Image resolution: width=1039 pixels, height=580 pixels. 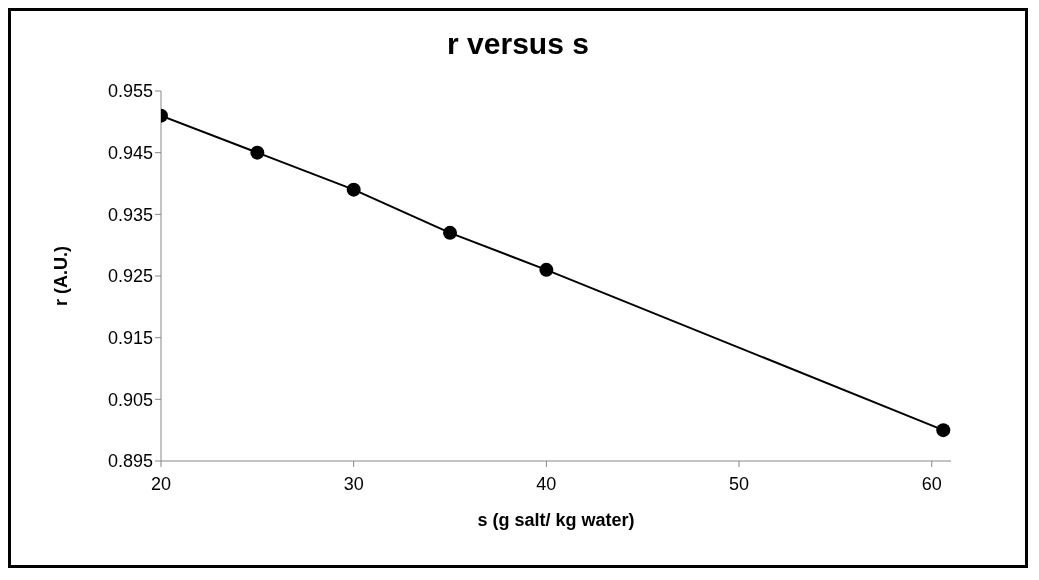 What do you see at coordinates (130, 91) in the screenshot?
I see `y-tick-label: 0.955` at bounding box center [130, 91].